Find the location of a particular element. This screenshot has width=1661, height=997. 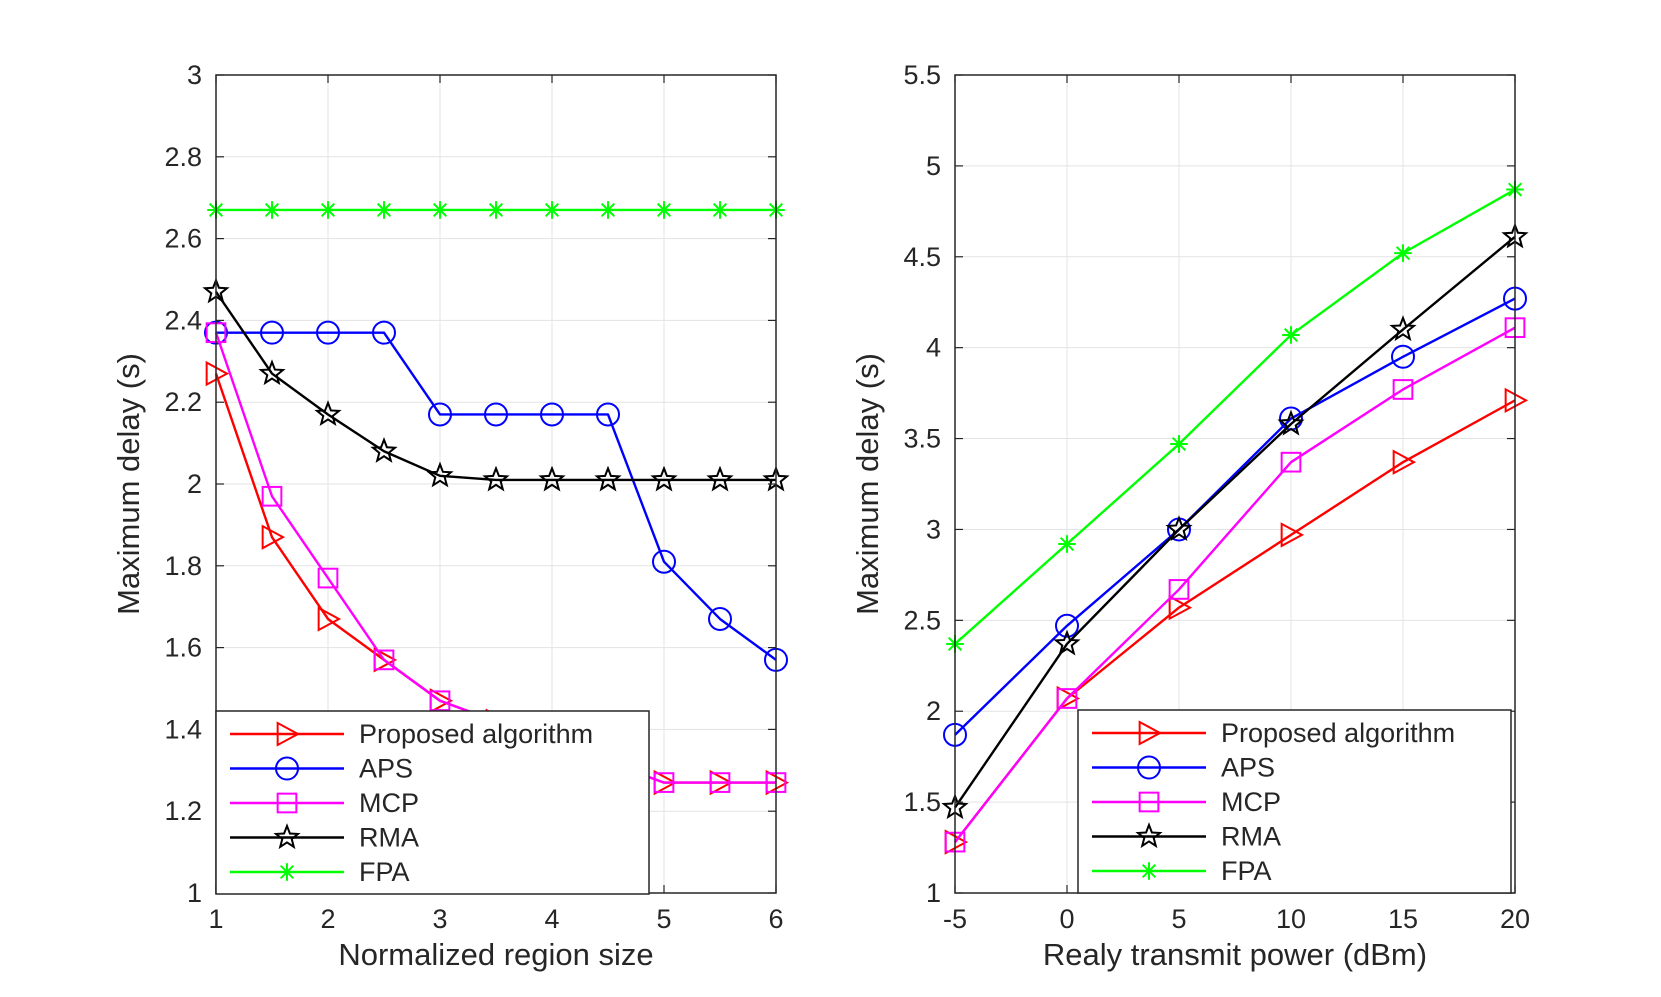

x-tick-label: 0 is located at coordinates (1066, 919).